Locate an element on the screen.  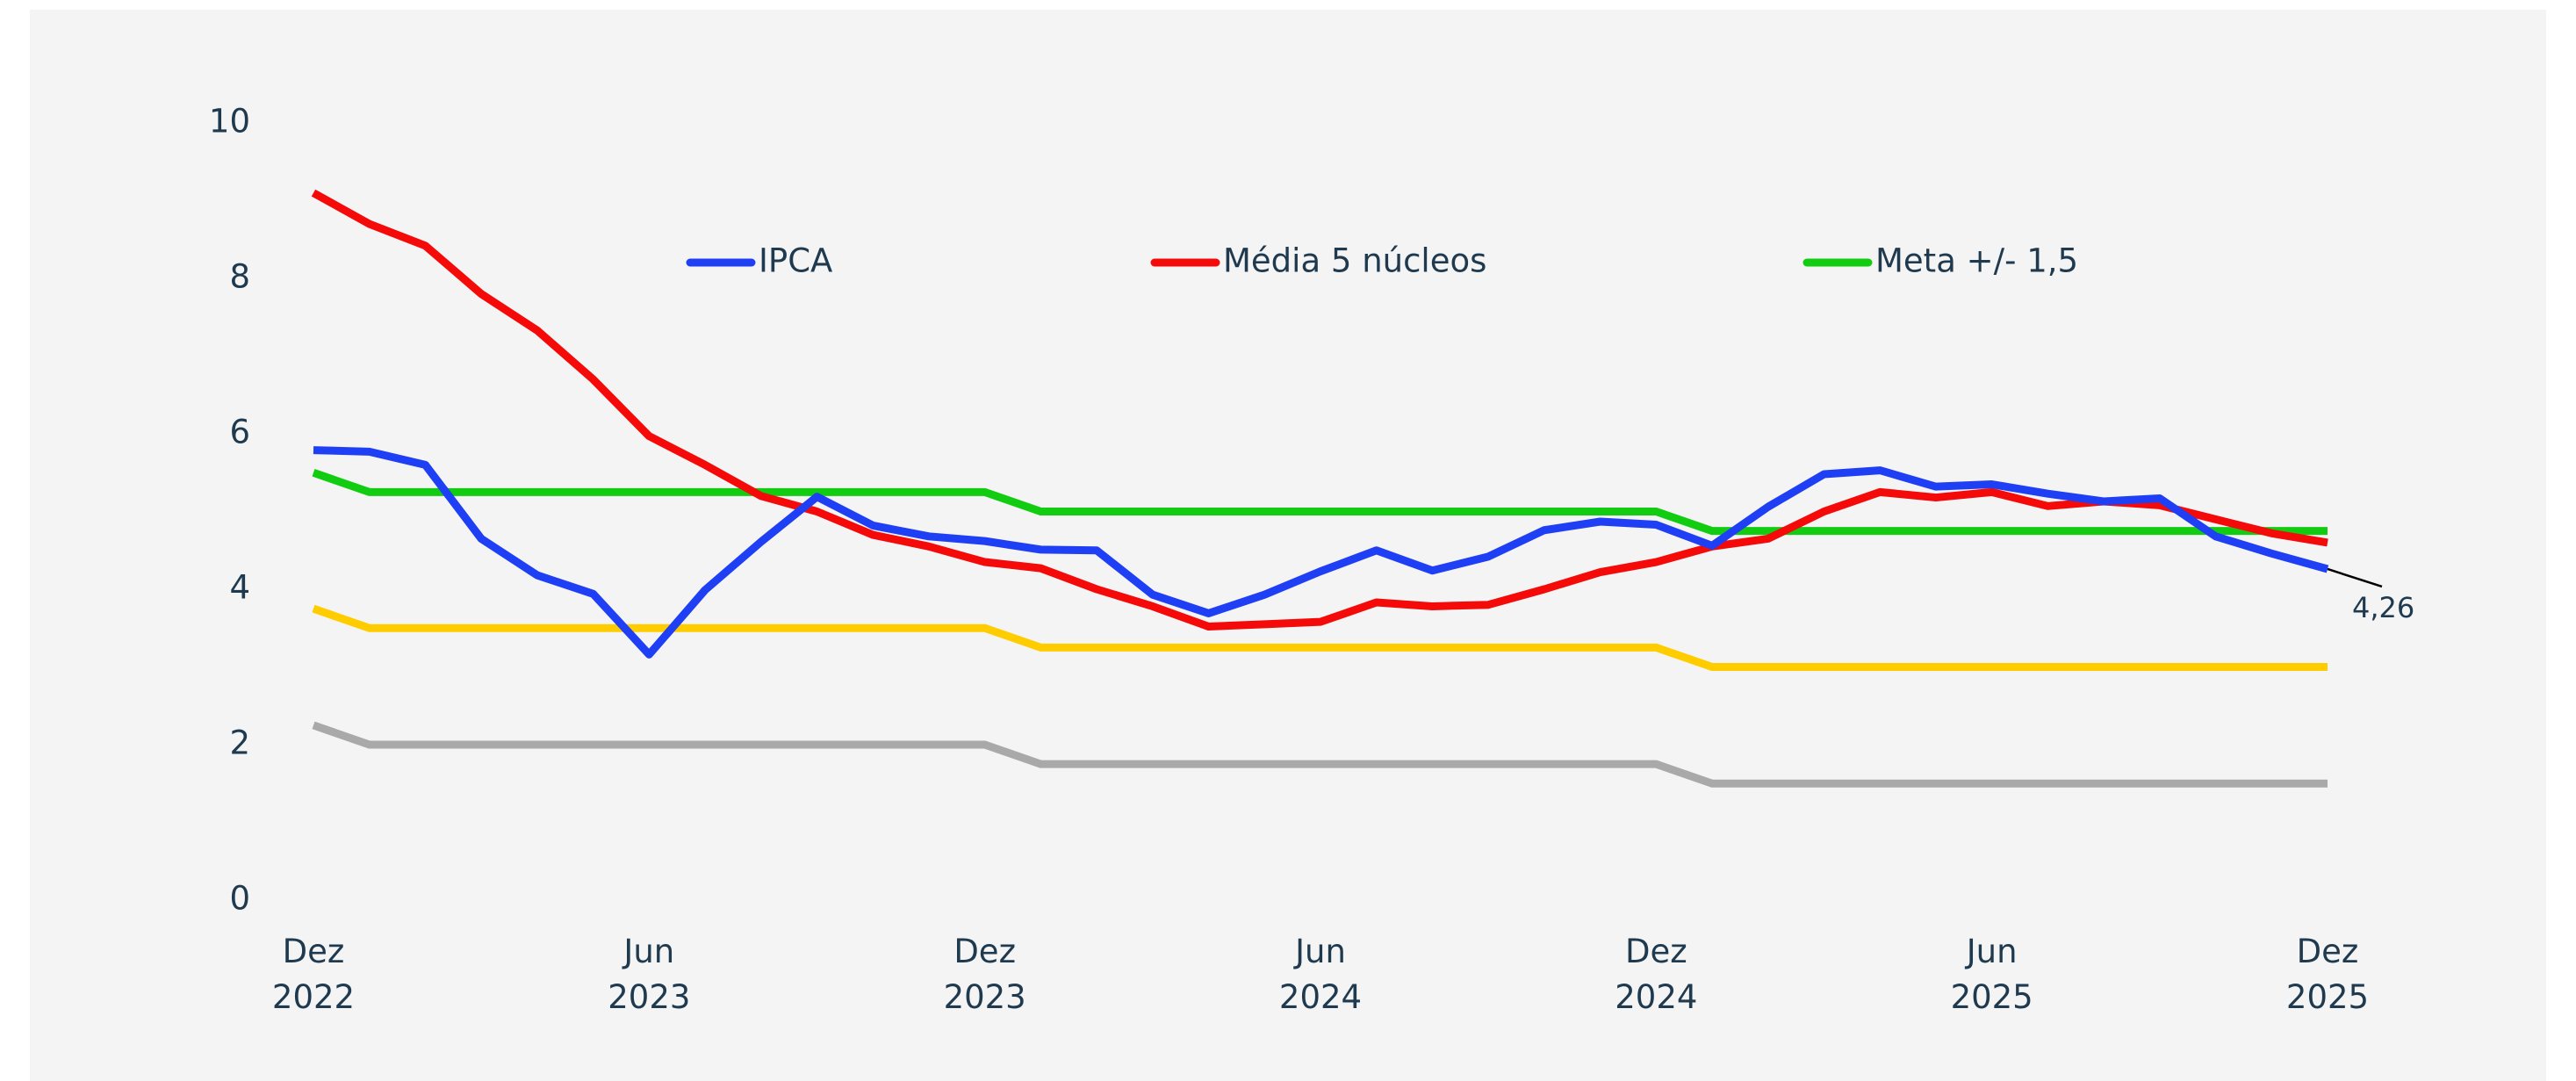
x-tick-label: Jun 2023 is located at coordinates (649, 974).